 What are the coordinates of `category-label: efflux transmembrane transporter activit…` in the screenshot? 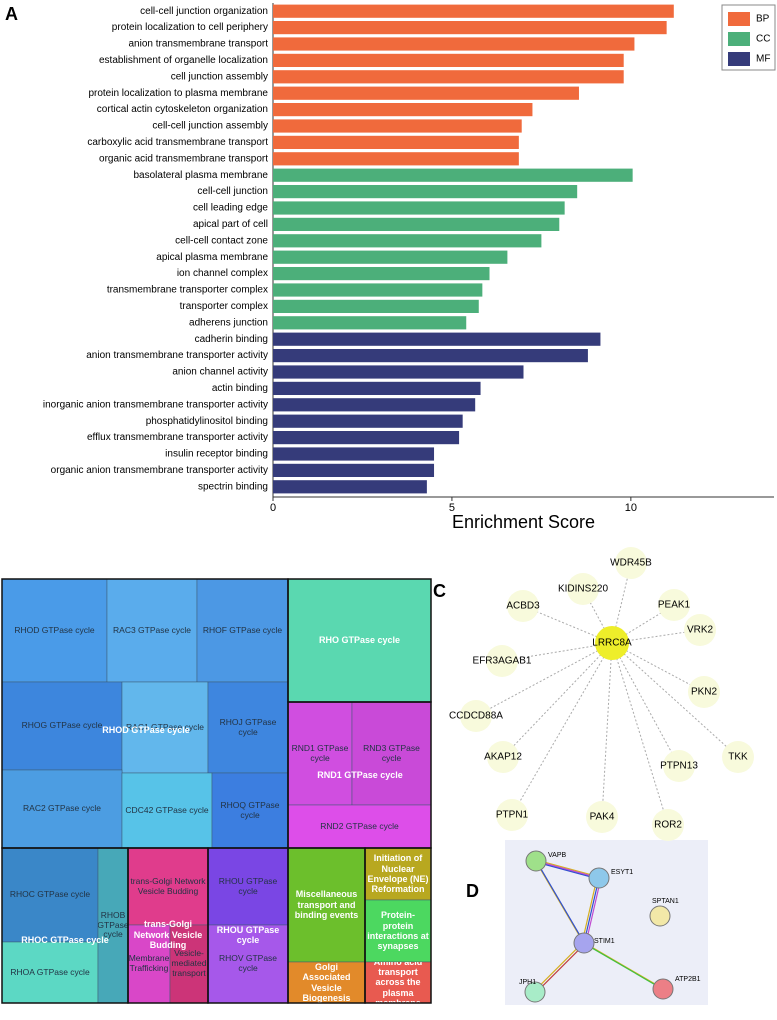 It's located at (177, 437).